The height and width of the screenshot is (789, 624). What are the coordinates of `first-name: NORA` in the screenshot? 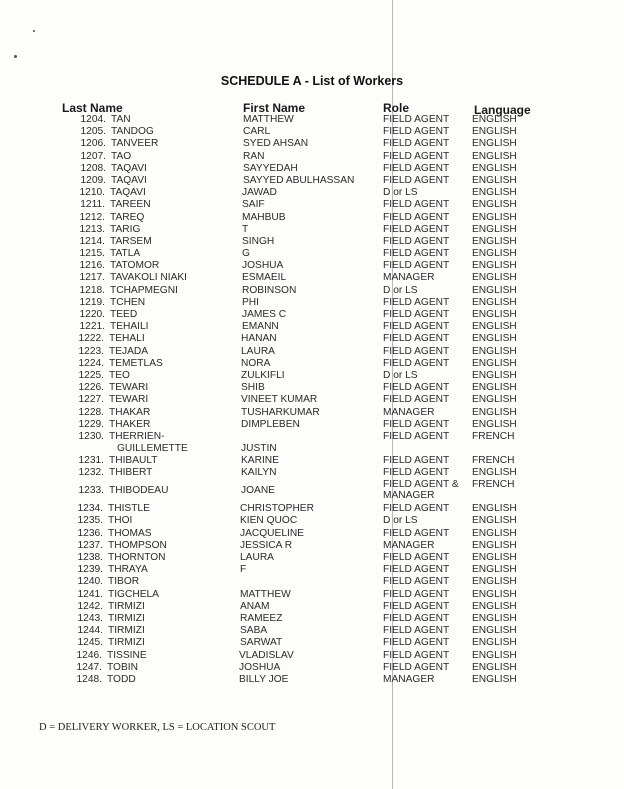 It's located at (256, 363).